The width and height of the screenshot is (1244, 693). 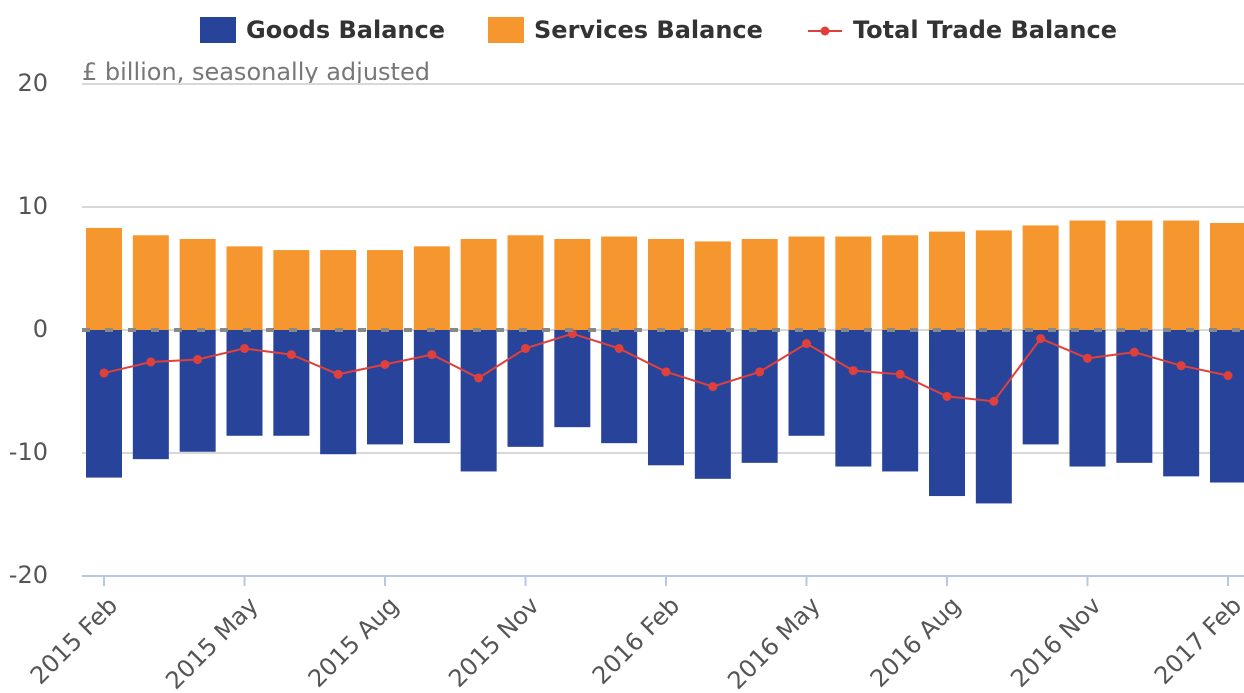 I want to click on y-tick-label: 20, so click(x=32, y=83).